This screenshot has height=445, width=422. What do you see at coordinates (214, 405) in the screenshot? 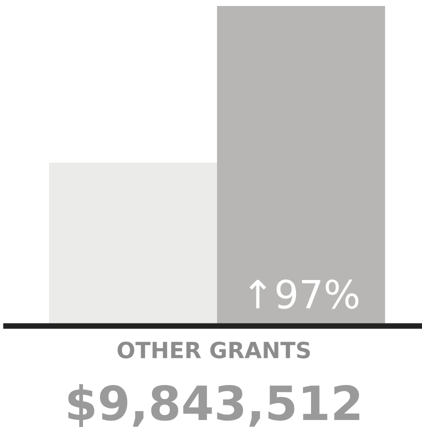
I see `text: $9,843,512` at bounding box center [214, 405].